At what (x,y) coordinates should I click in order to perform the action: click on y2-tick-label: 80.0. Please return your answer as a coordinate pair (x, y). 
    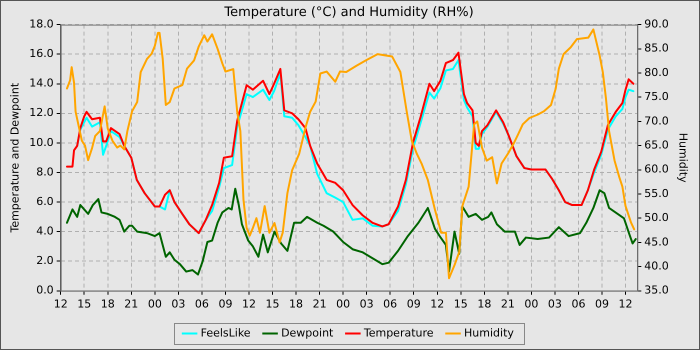
    Looking at the image, I should click on (656, 72).